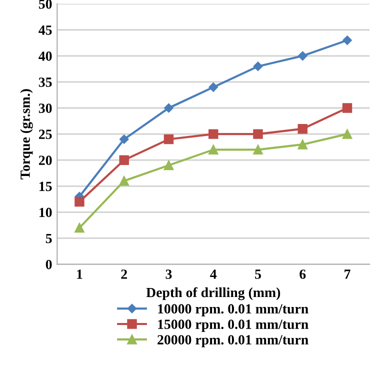  What do you see at coordinates (233, 326) in the screenshot?
I see `legend-label: 15000 rpm. 0.01 mm/turn` at bounding box center [233, 326].